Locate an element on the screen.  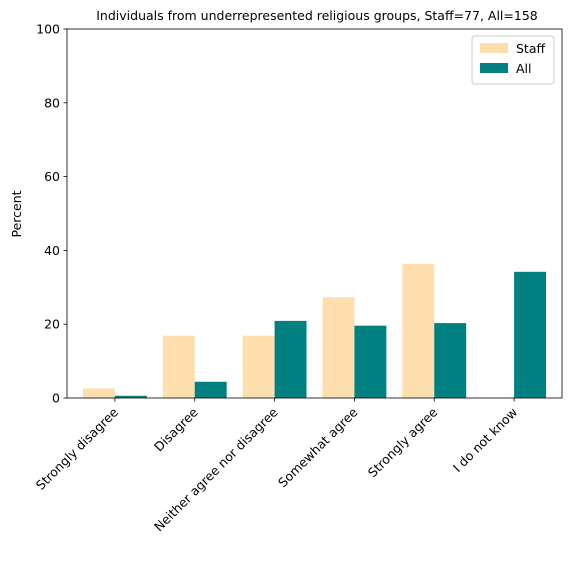
legend-label-all: All is located at coordinates (524, 68).